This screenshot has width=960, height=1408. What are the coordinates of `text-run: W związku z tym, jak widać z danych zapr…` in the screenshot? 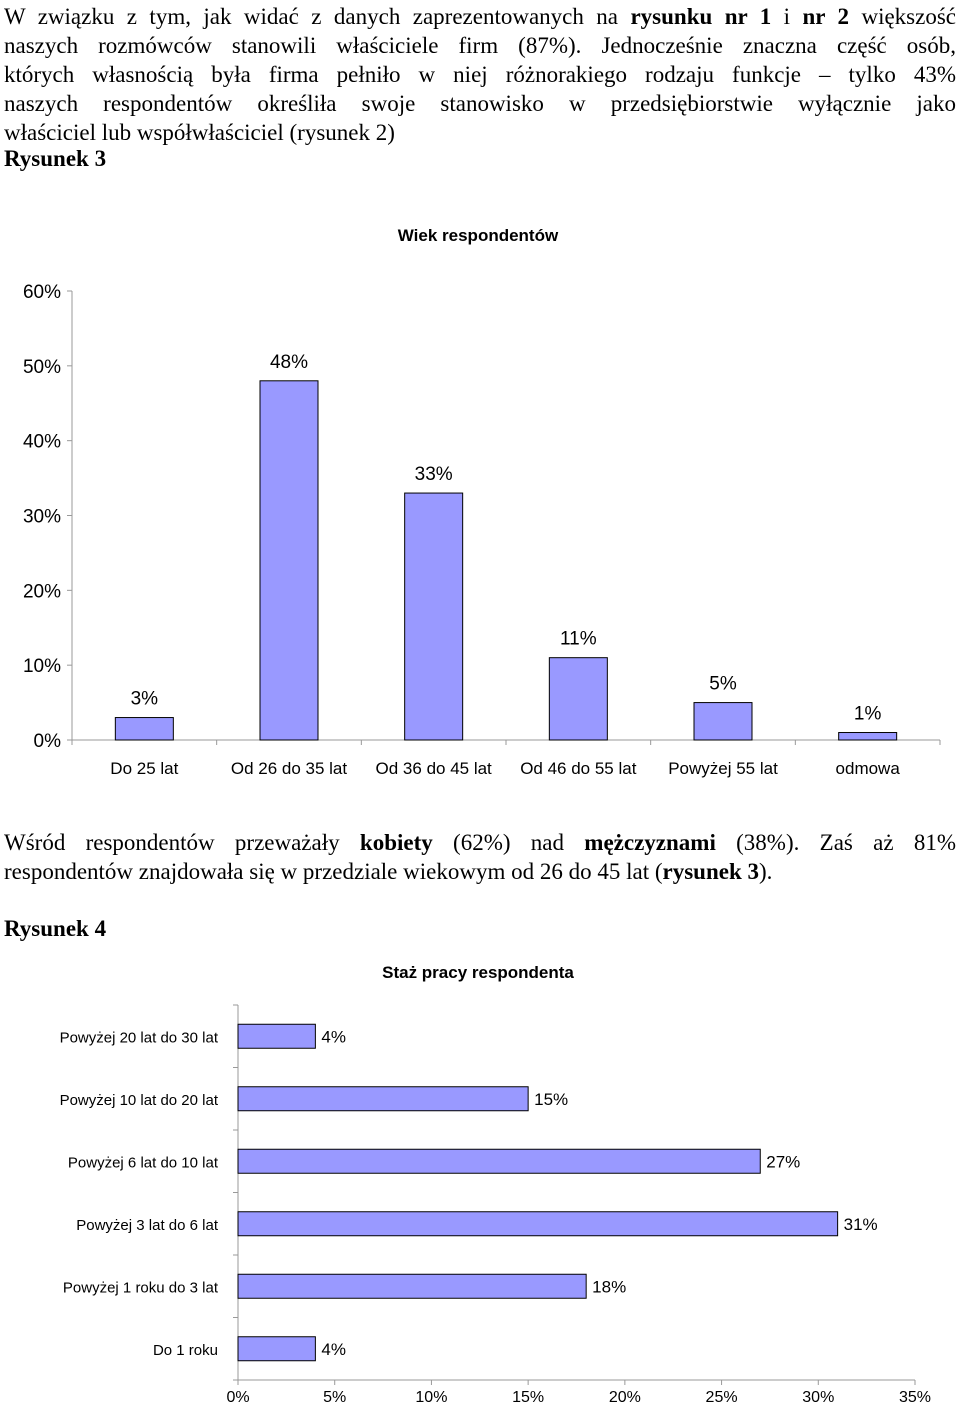 It's located at (317, 16).